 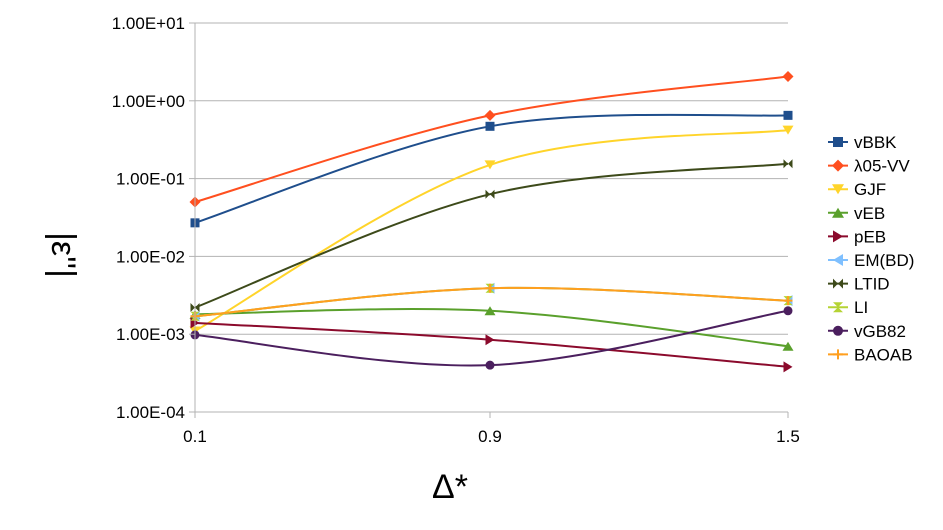 I want to click on legend-item: BAOAB, so click(x=870, y=354).